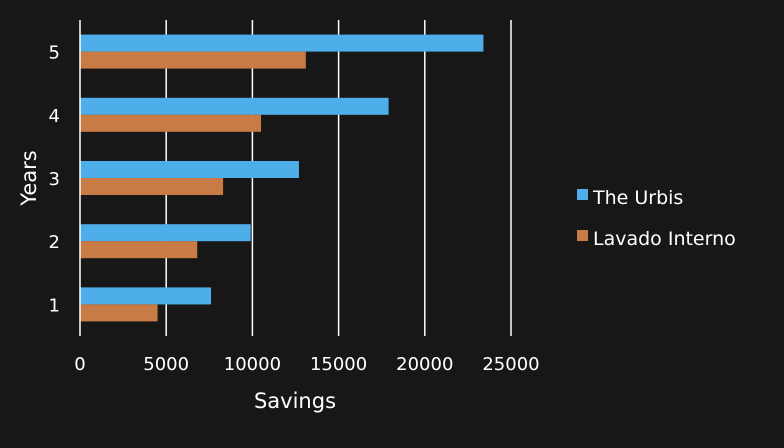  I want to click on x-tick-label: 25000, so click(510, 364).